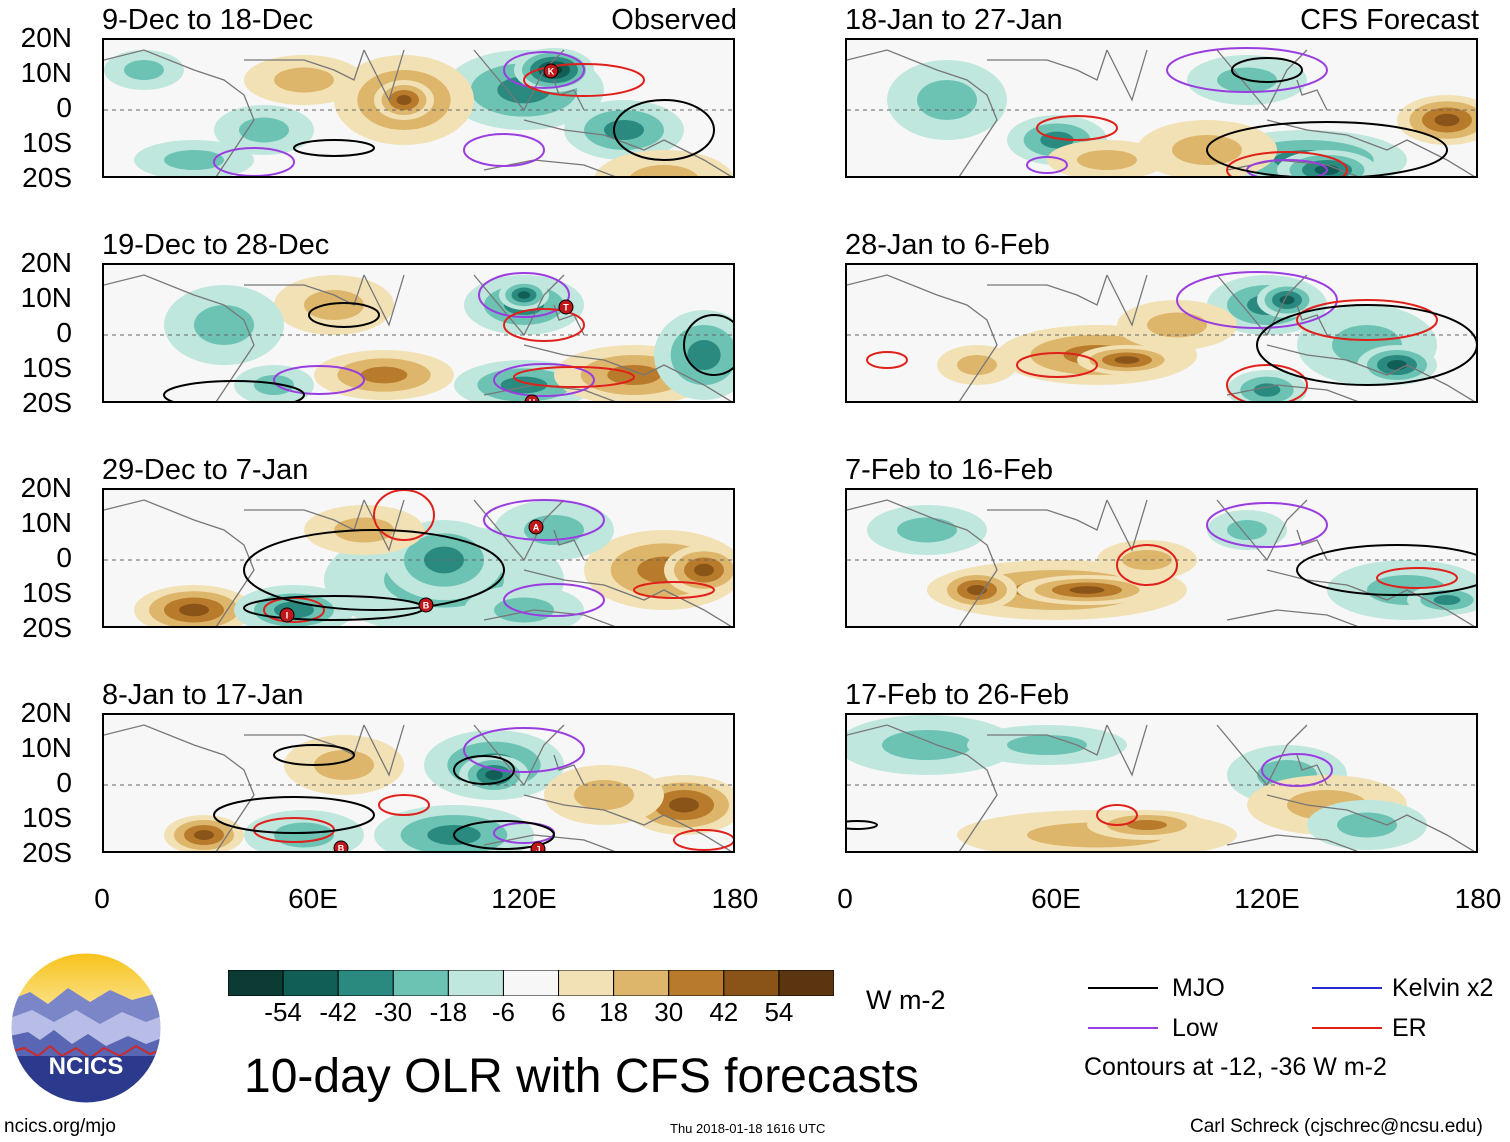 This screenshot has height=1142, width=1510. What do you see at coordinates (724, 1012) in the screenshot?
I see `colorbar-tick: 42` at bounding box center [724, 1012].